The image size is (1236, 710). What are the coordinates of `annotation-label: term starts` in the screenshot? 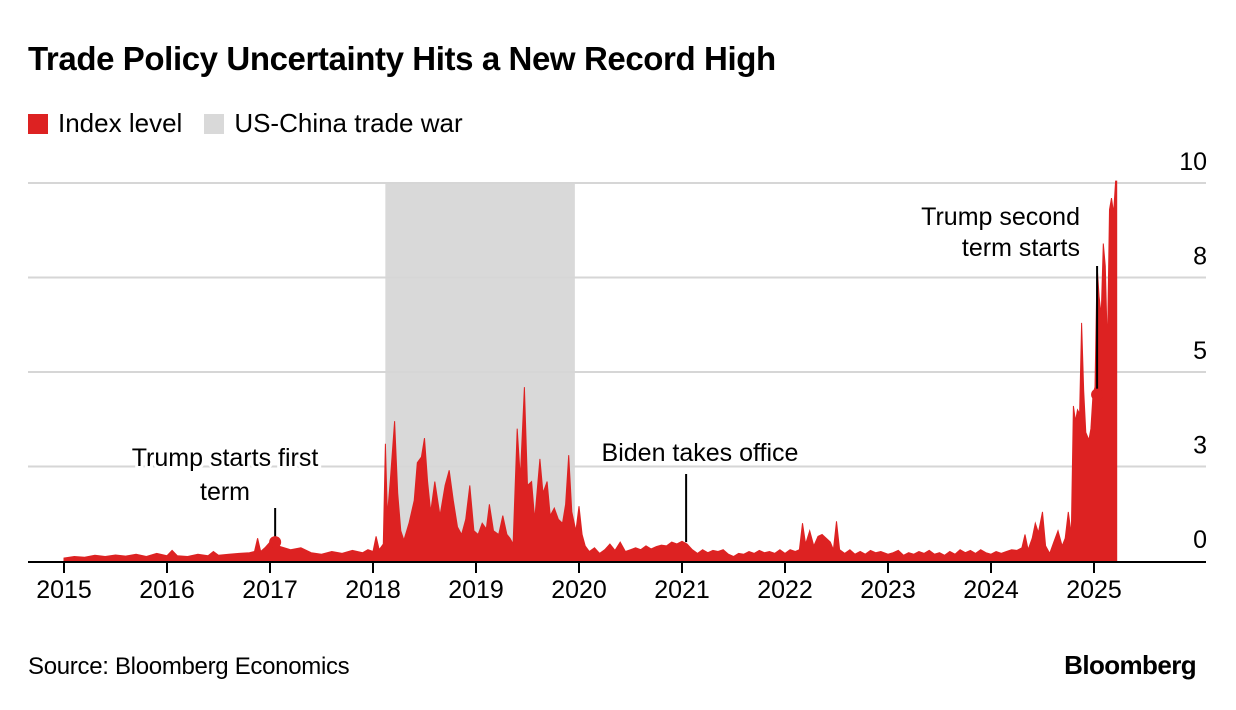 It's located at (1021, 248).